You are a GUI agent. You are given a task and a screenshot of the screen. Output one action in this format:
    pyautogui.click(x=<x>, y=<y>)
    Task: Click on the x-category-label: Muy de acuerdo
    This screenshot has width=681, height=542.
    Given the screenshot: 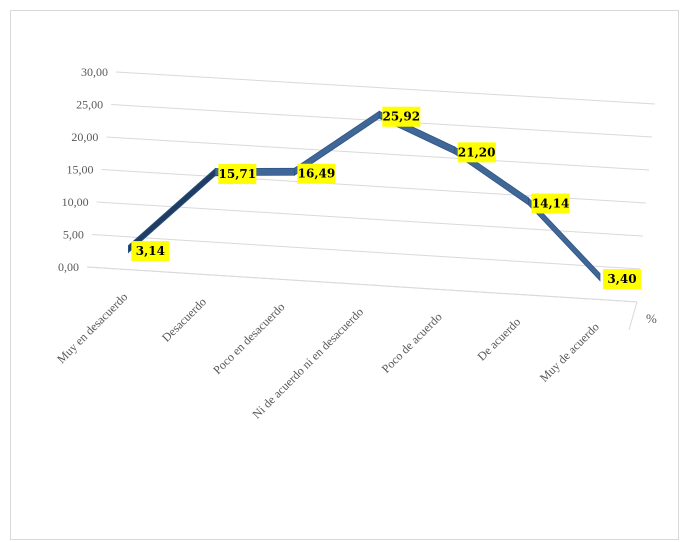 What is the action you would take?
    pyautogui.click(x=569, y=352)
    